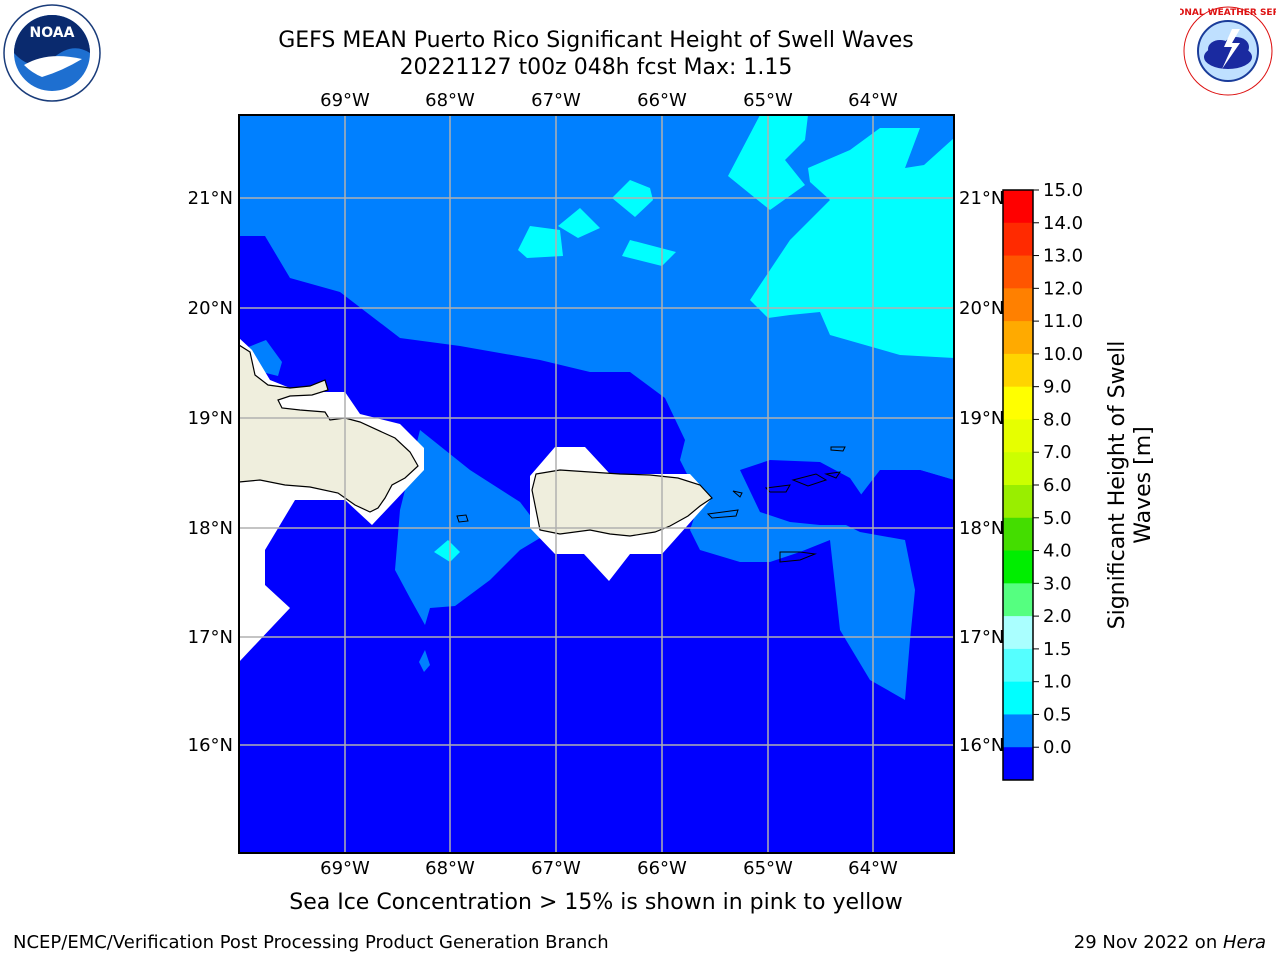  What do you see at coordinates (1057, 452) in the screenshot?
I see `colorbar-tick-label: 7.0` at bounding box center [1057, 452].